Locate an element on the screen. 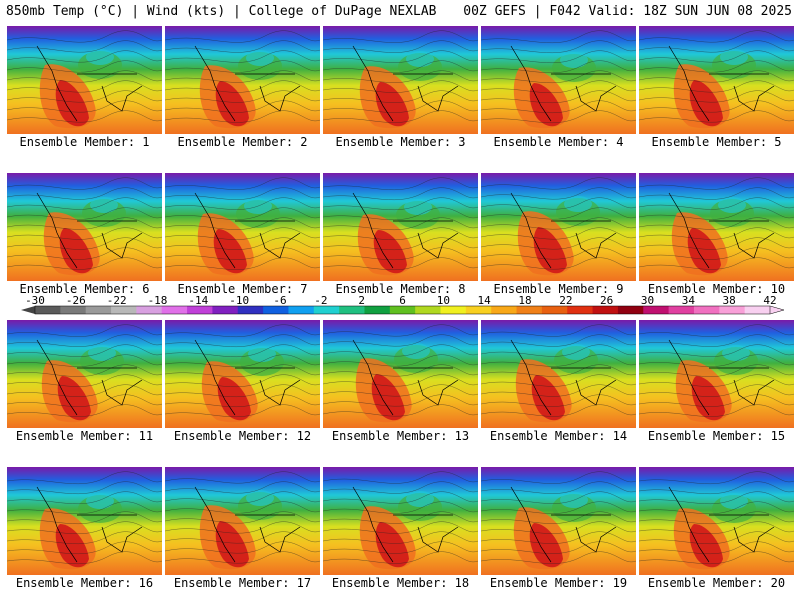 The width and height of the screenshot is (800, 600). ensemble-member-label: Ensemble Member: 18 is located at coordinates (400, 583).